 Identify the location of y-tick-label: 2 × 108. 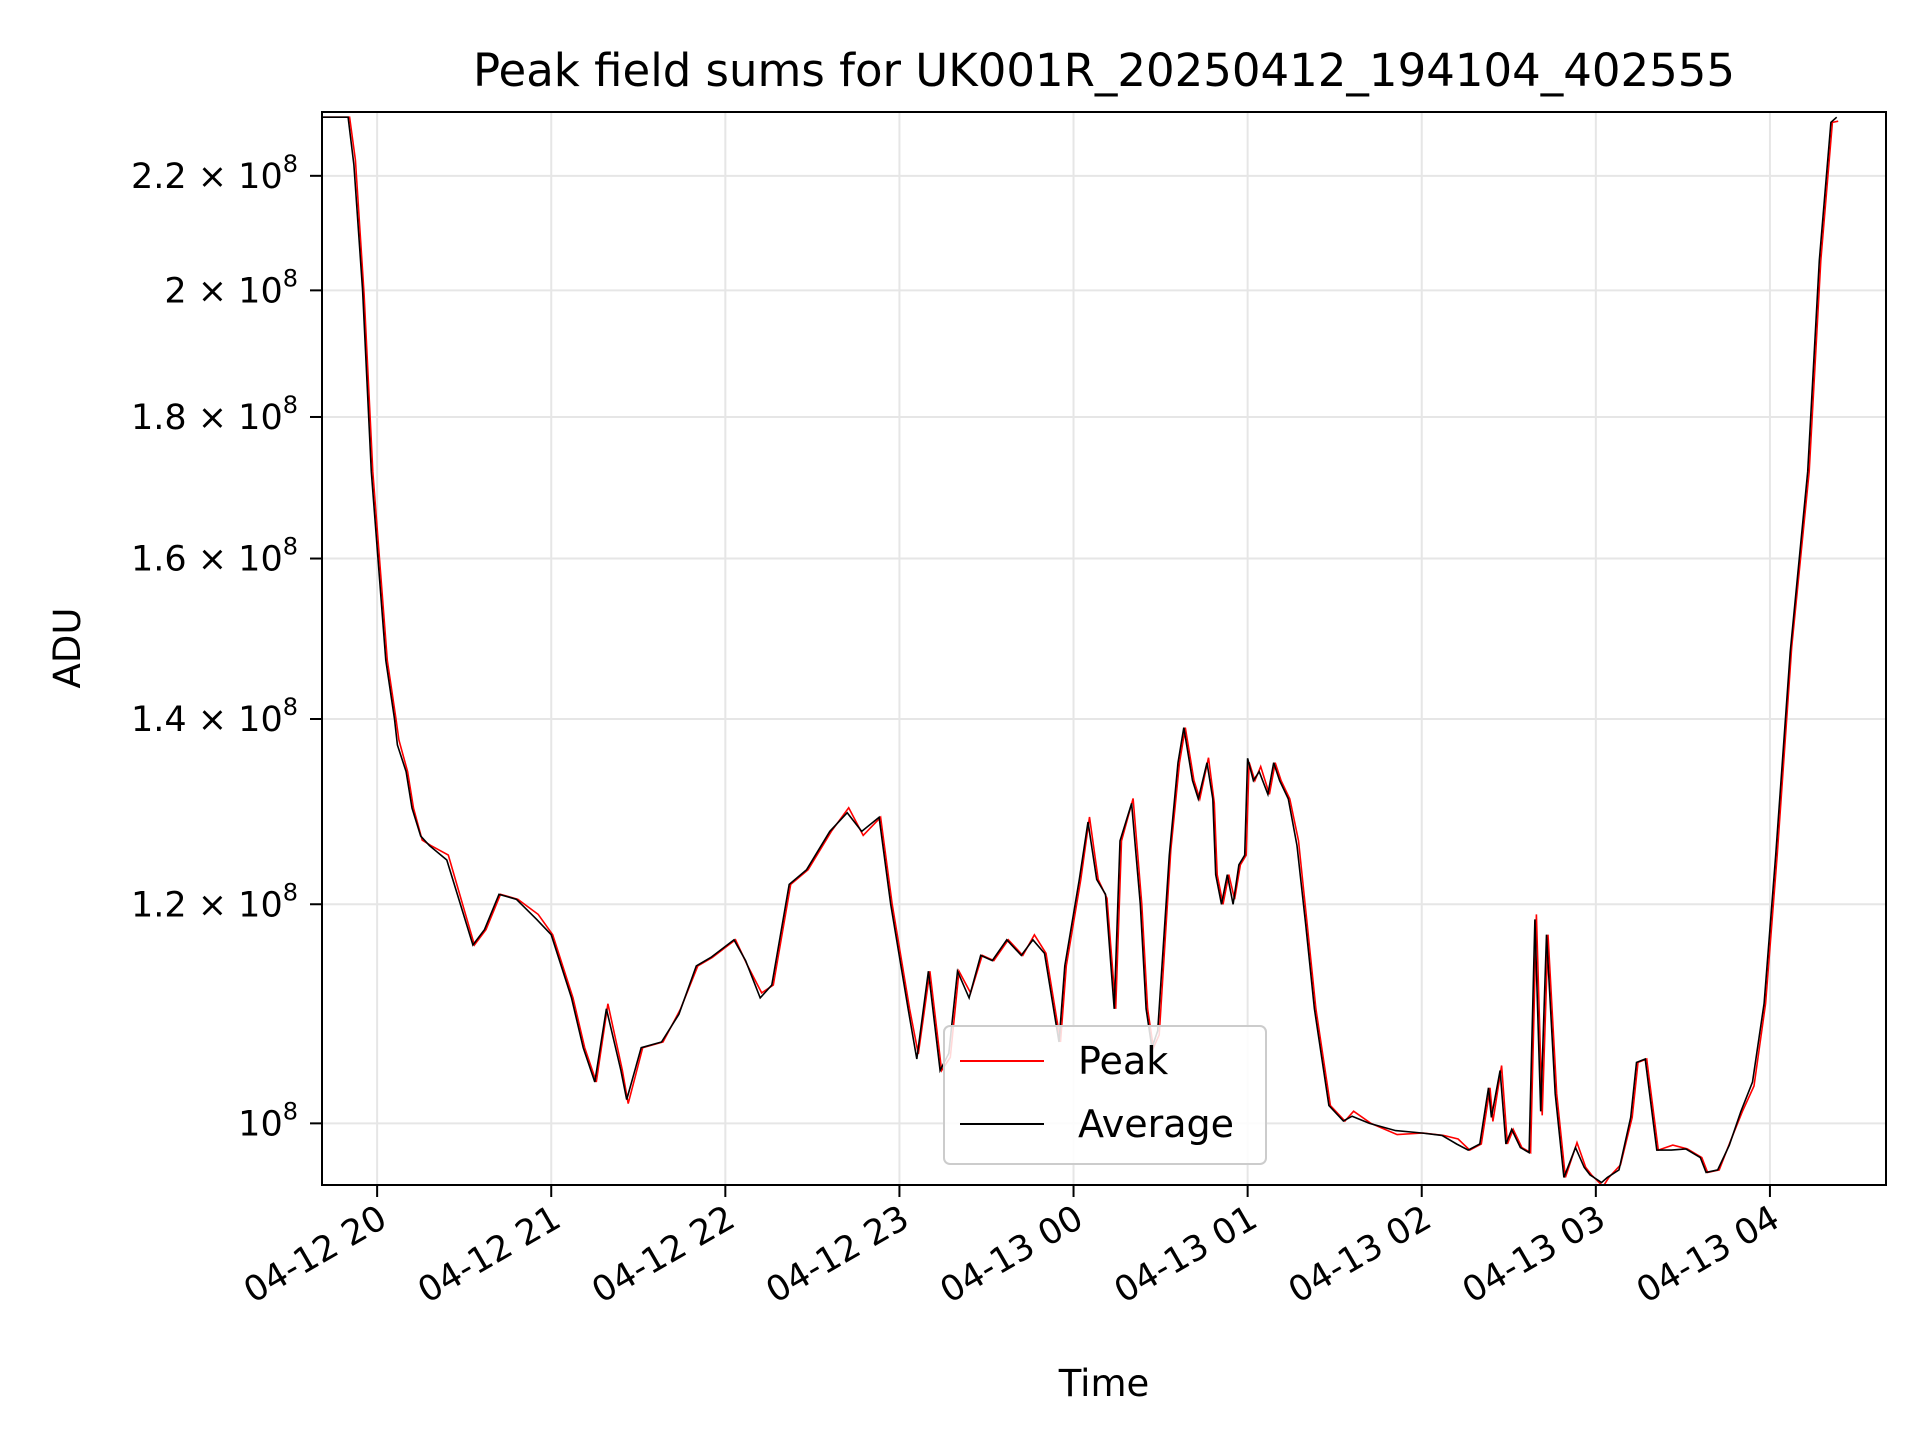
(231, 287).